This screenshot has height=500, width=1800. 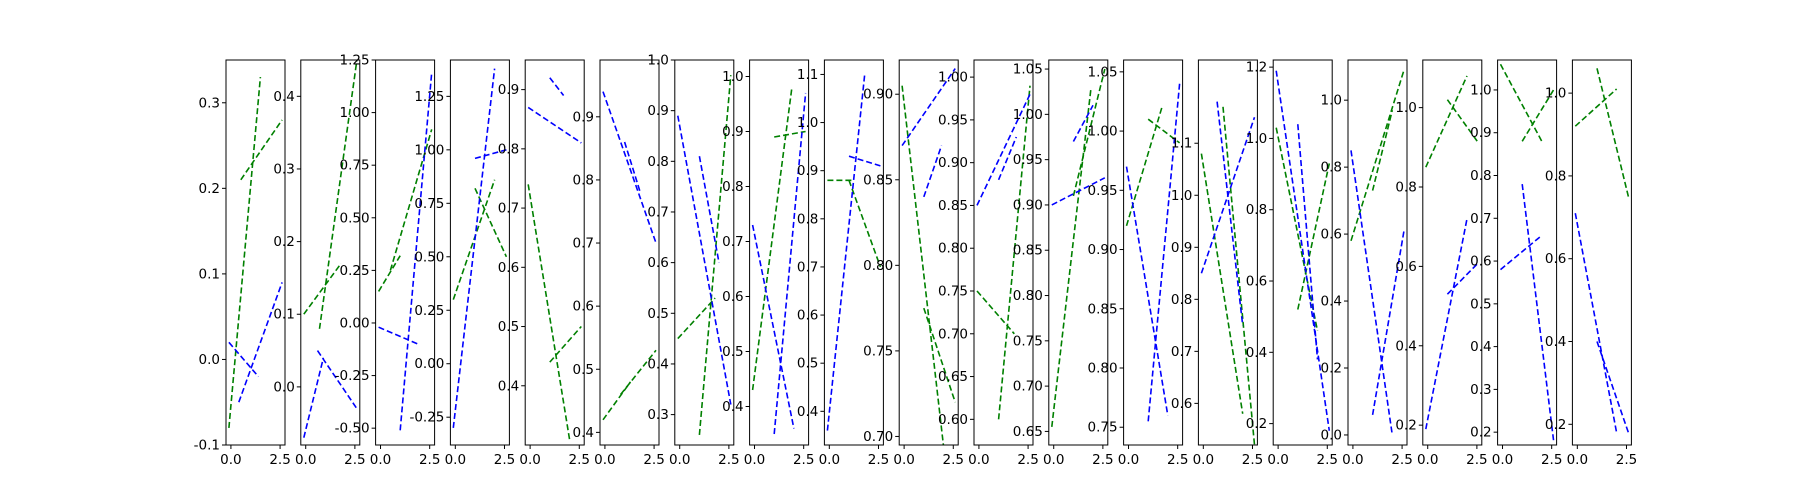 What do you see at coordinates (1591, 263) in the screenshot?
I see `subplot-19: 0.2 0.4 0.6 0.8 1.0 0.0 2.5` at bounding box center [1591, 263].